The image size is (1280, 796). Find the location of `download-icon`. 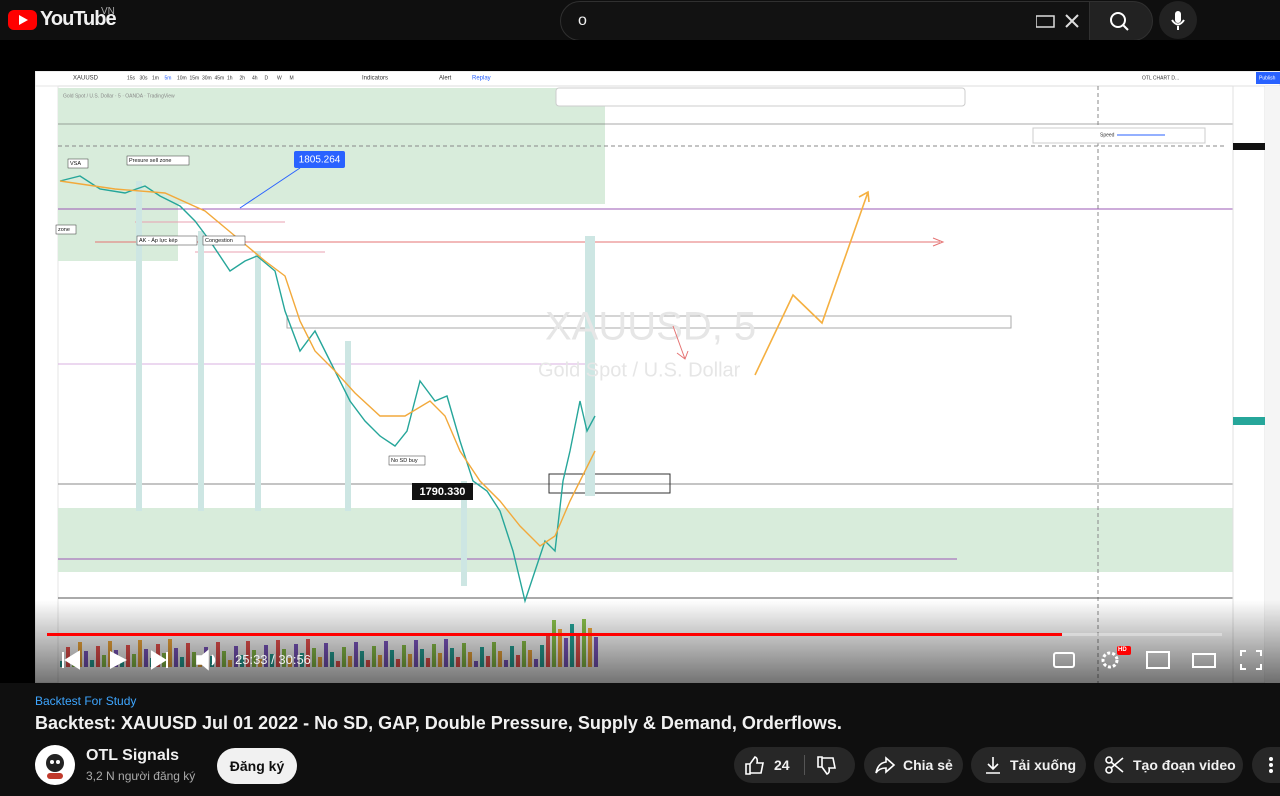

download-icon is located at coordinates (993, 765).